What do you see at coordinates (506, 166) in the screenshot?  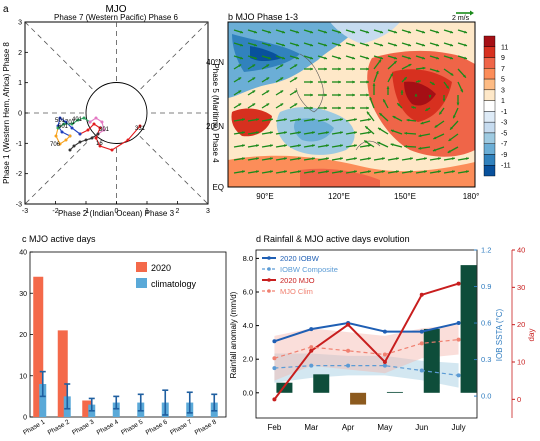 I see `colorbar-label: -11` at bounding box center [506, 166].